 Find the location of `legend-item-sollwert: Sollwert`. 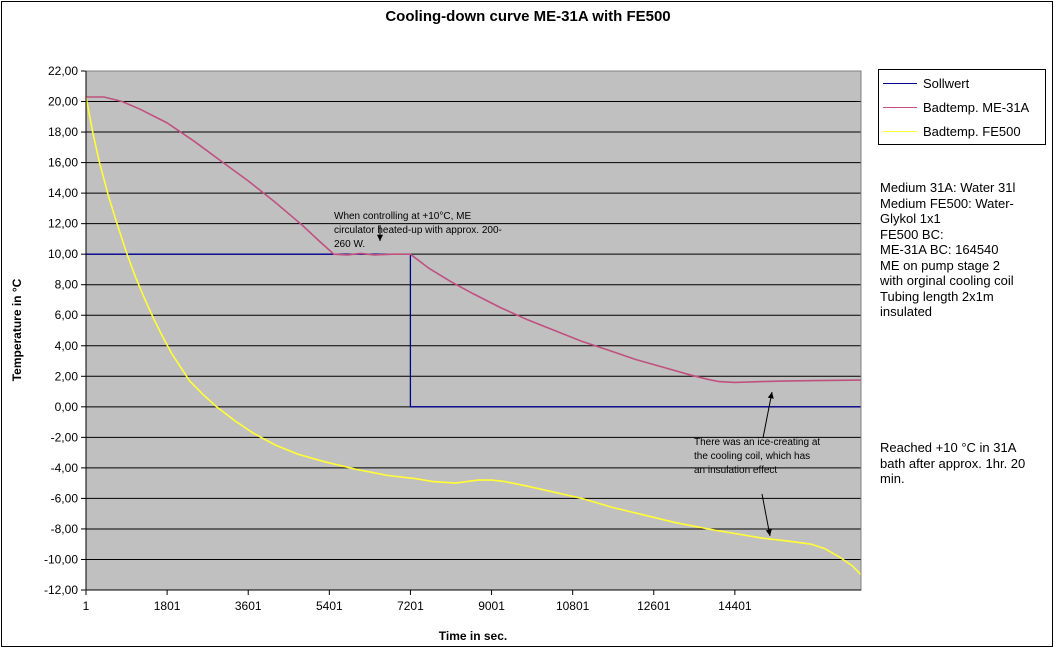

legend-item-sollwert: Sollwert is located at coordinates (926, 83).